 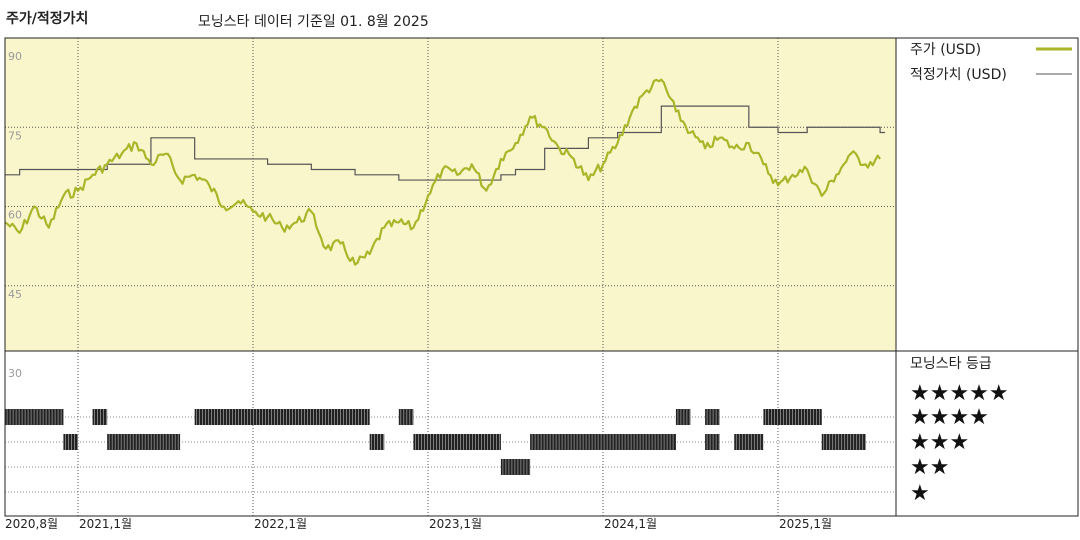 I want to click on rating-history, so click(x=435, y=442).